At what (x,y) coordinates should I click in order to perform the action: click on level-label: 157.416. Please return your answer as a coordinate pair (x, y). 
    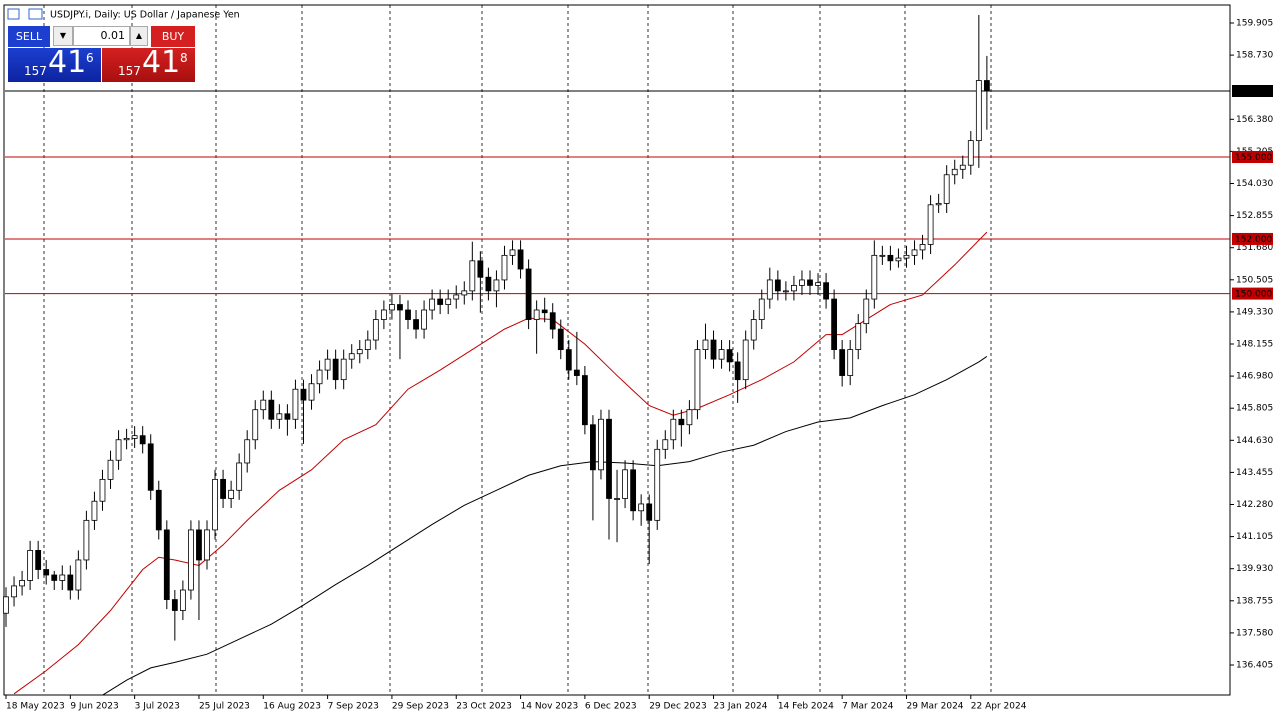
    Looking at the image, I should click on (1253, 92).